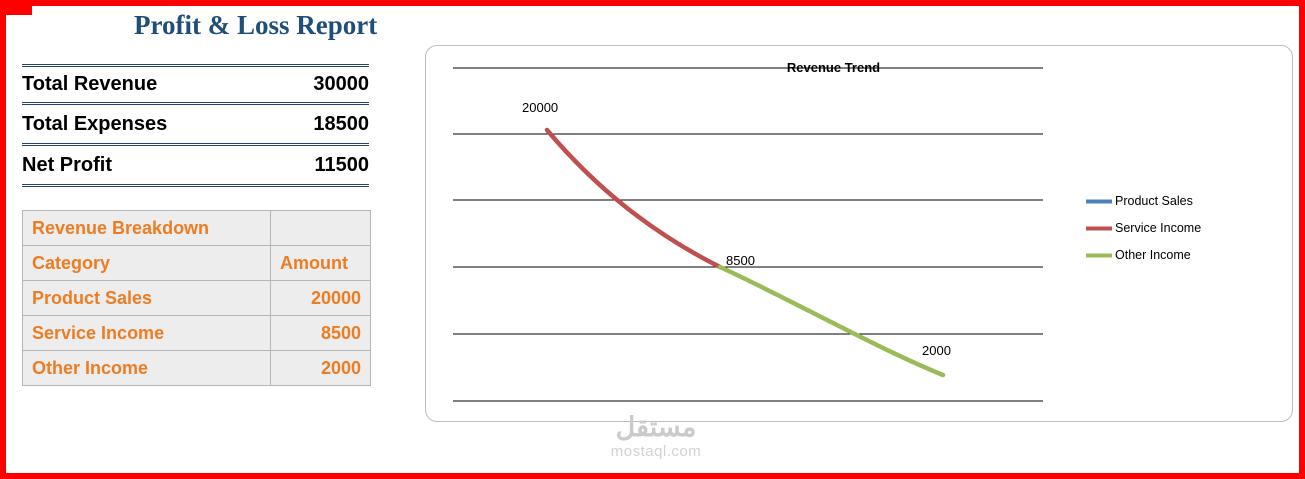 Image resolution: width=1305 pixels, height=479 pixels. What do you see at coordinates (320, 368) in the screenshot?
I see `breakdown-amount: 2000` at bounding box center [320, 368].